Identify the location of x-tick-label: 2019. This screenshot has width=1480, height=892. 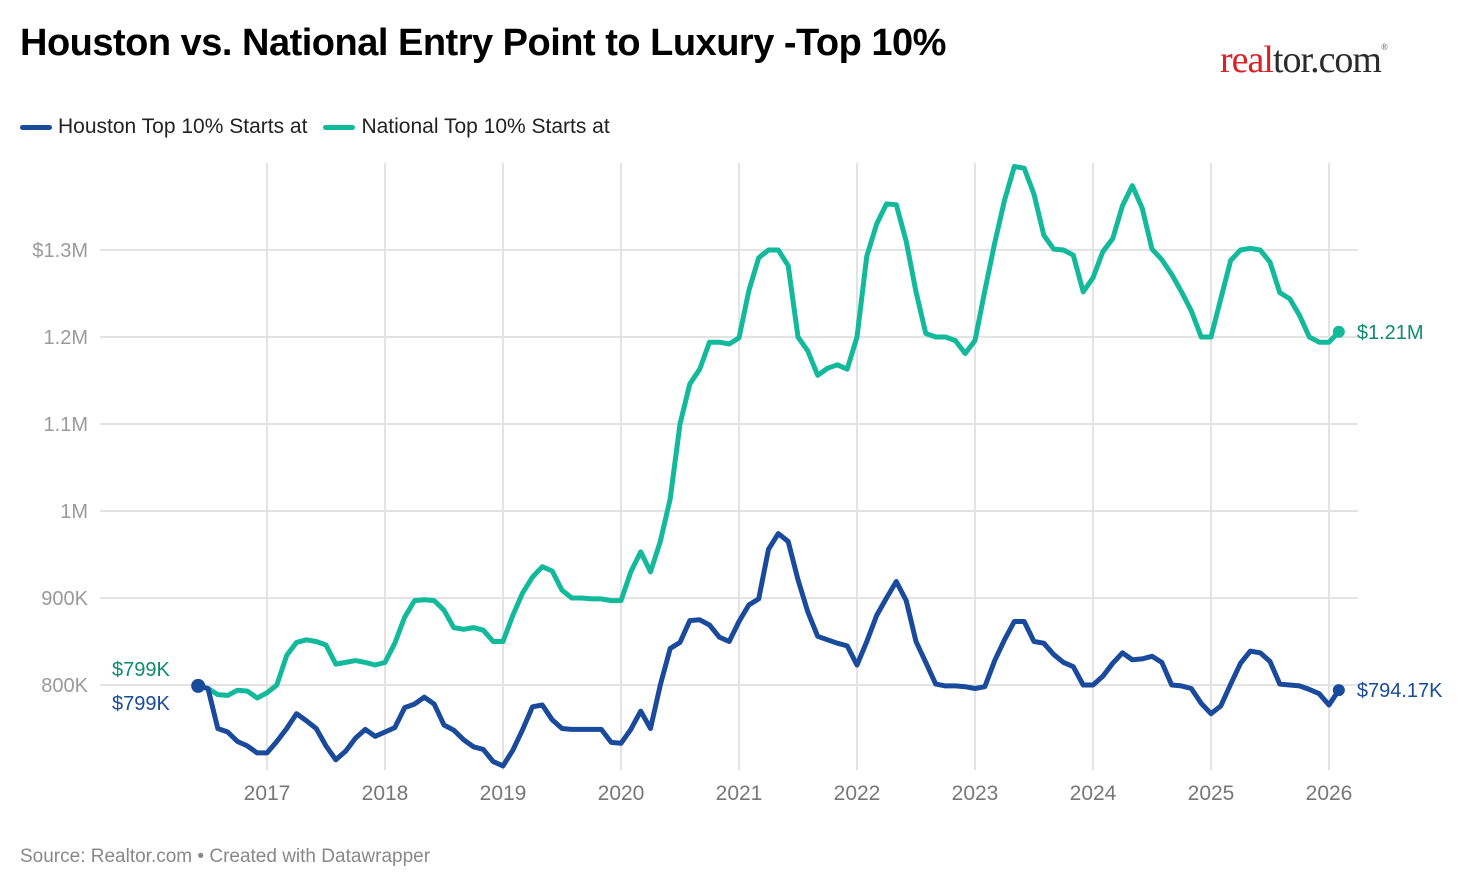
(503, 793).